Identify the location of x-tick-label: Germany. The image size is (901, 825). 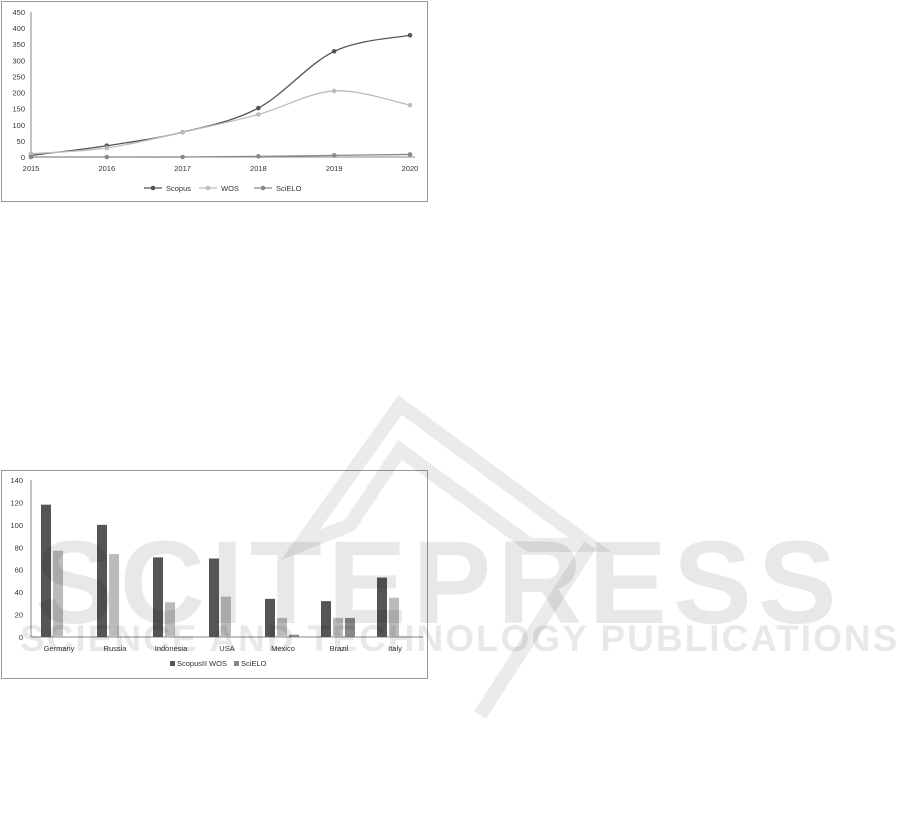
(59, 648).